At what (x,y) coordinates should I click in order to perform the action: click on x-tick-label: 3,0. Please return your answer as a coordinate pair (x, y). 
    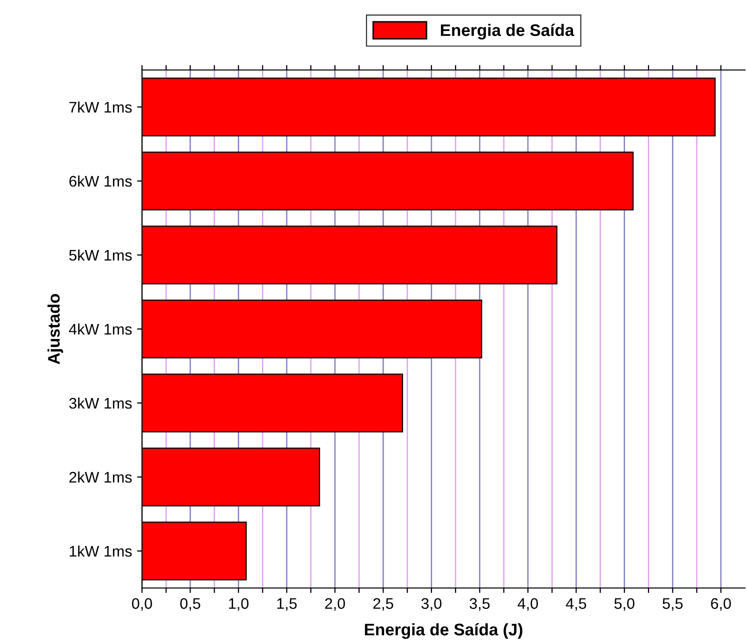
    Looking at the image, I should click on (431, 604).